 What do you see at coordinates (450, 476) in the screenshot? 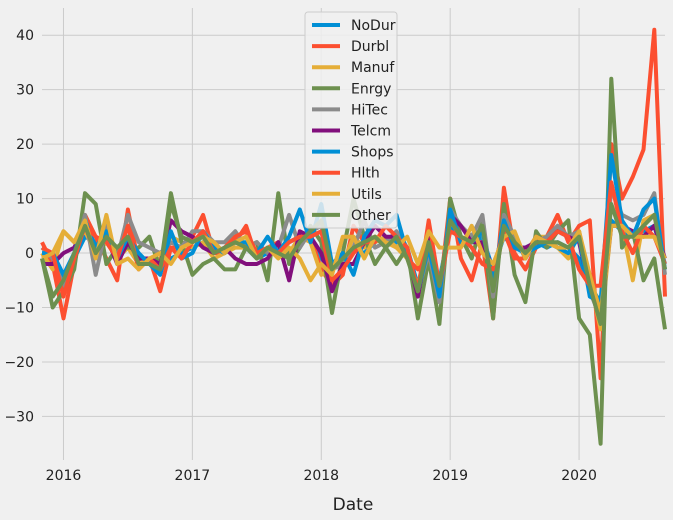
I see `x-tick-label: 2019` at bounding box center [450, 476].